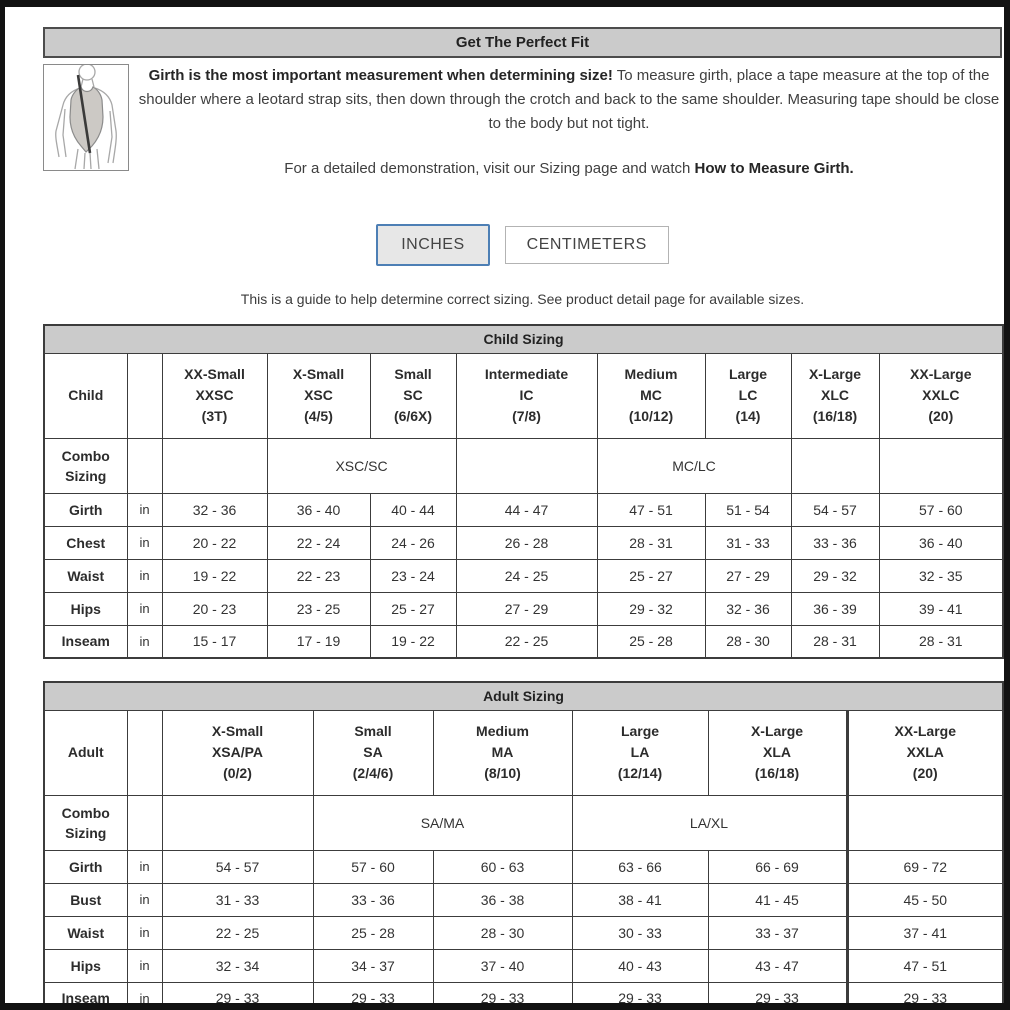 The width and height of the screenshot is (1010, 1010). What do you see at coordinates (318, 395) in the screenshot?
I see `column-header-cell: X-Small XSC (4/5)` at bounding box center [318, 395].